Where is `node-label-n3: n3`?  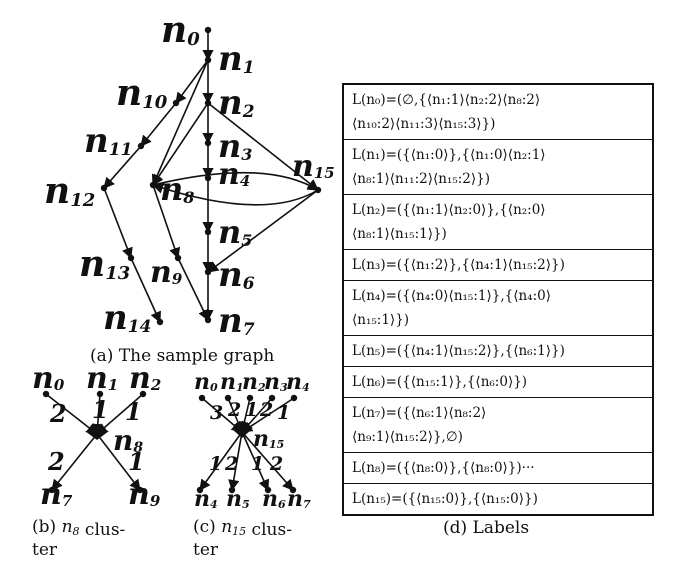
node-label-n3: n3 is located at coordinates (235, 146).